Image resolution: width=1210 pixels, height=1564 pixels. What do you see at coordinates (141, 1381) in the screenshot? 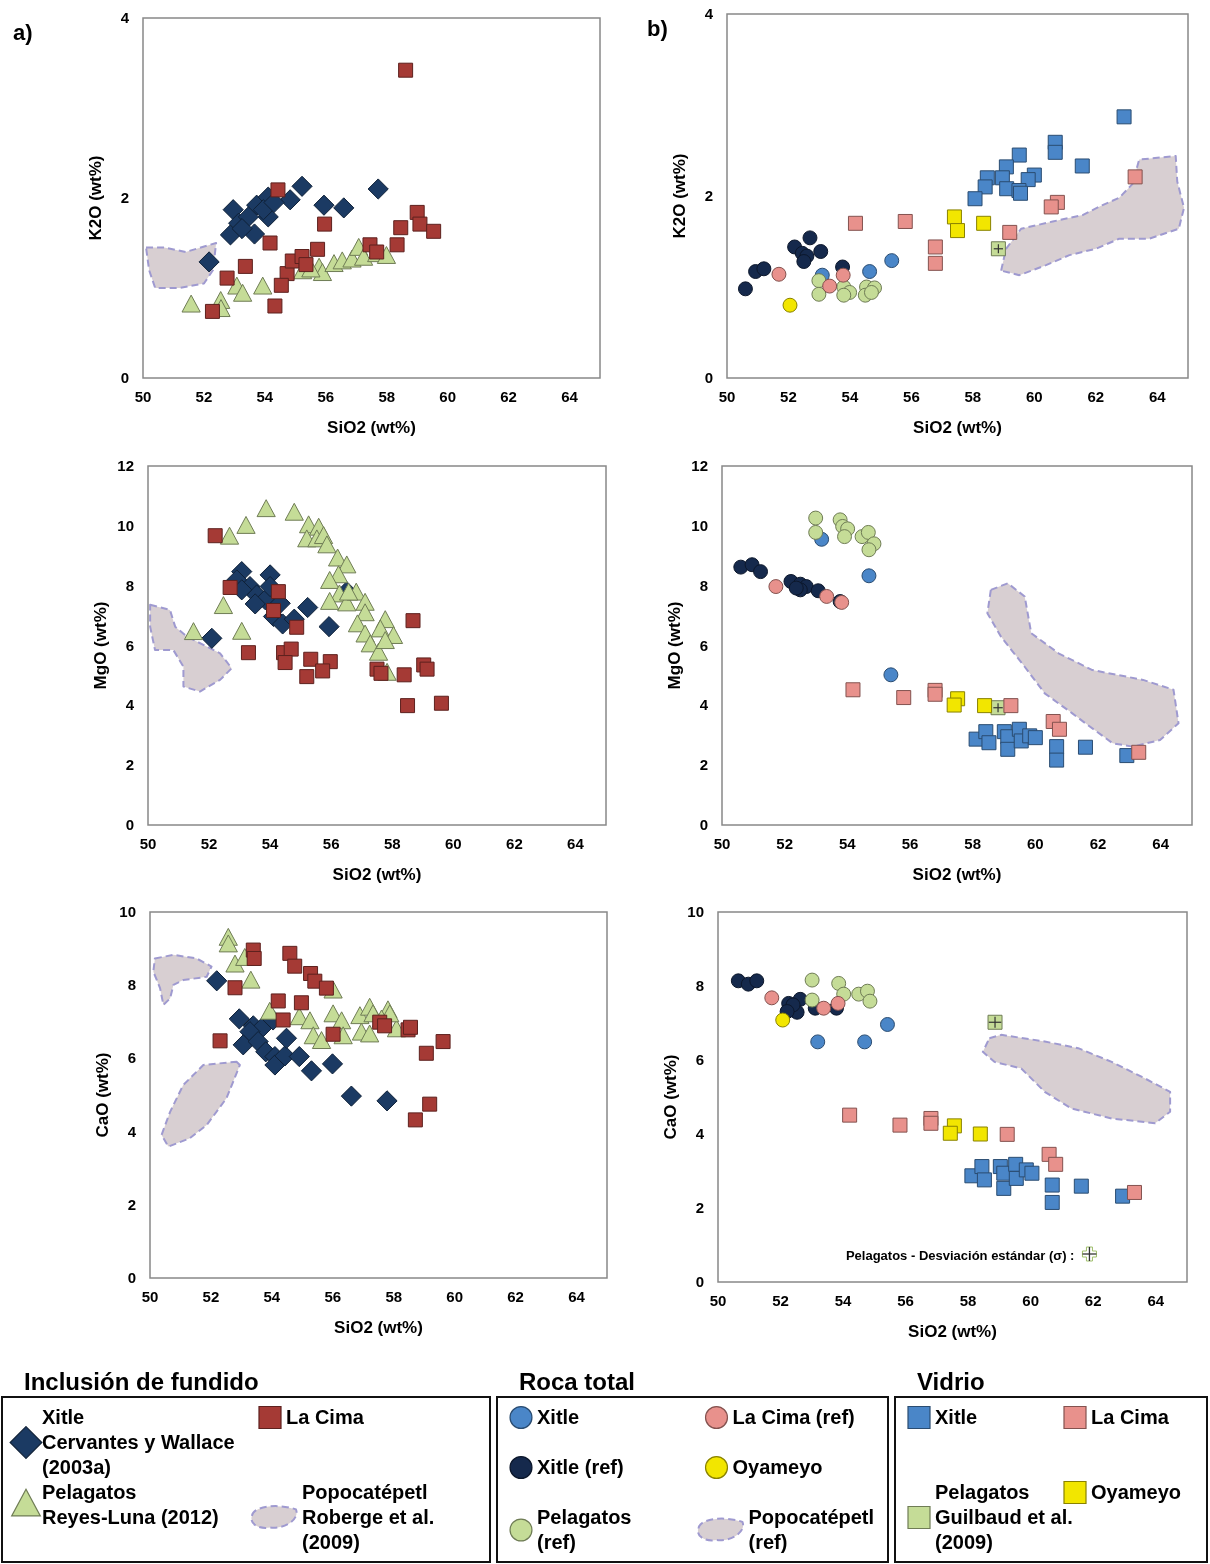
I see `legend-title: Inclusión de fundido` at bounding box center [141, 1381].